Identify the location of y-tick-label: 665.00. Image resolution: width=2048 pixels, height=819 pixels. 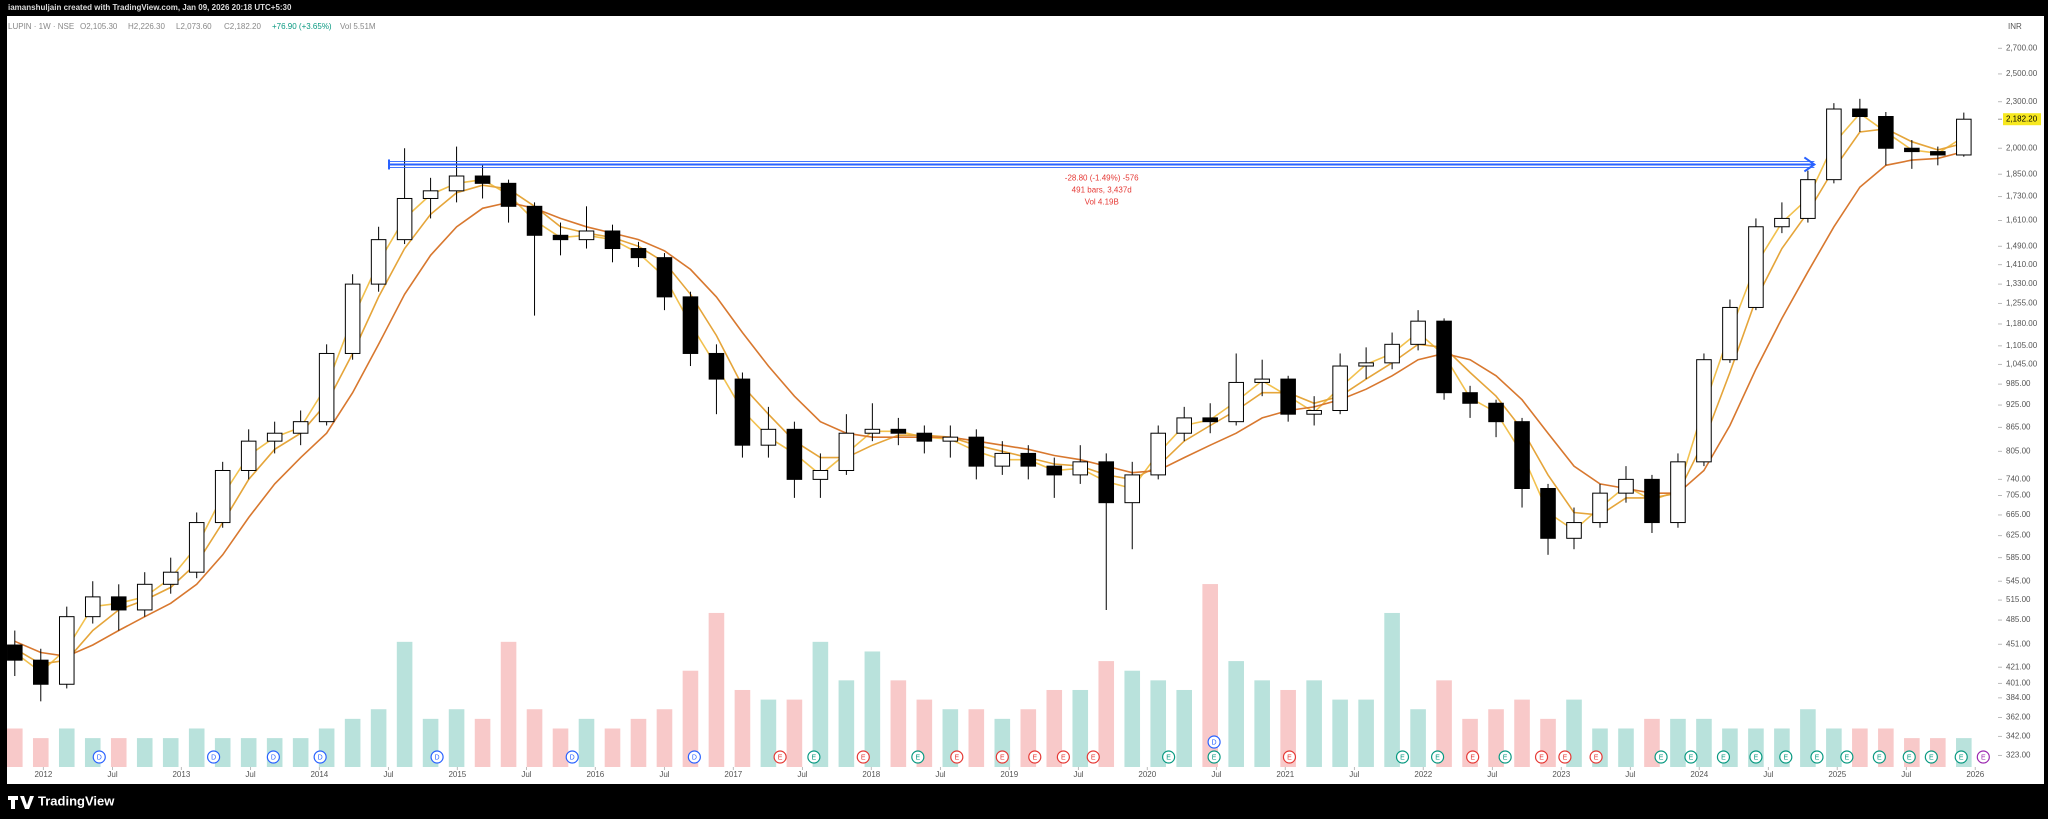
(2018, 514).